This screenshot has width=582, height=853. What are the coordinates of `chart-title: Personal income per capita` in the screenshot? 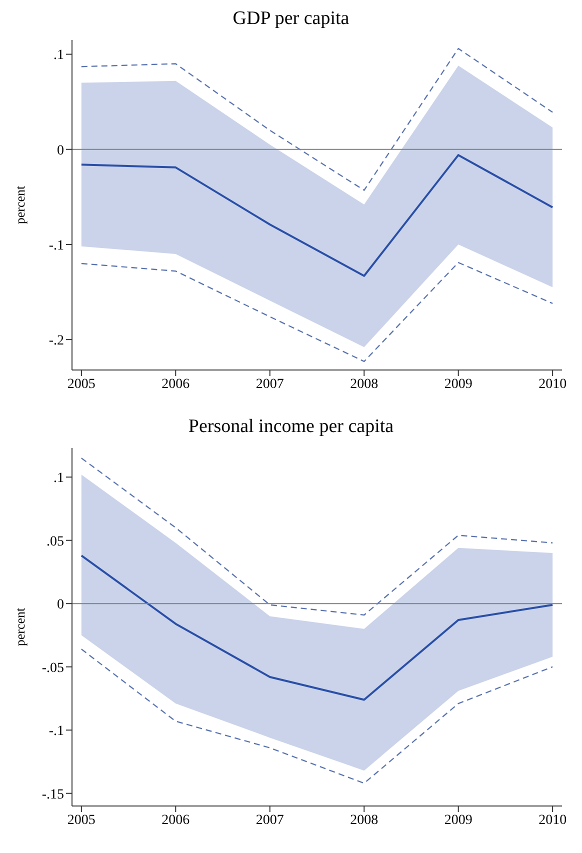 It's located at (291, 427).